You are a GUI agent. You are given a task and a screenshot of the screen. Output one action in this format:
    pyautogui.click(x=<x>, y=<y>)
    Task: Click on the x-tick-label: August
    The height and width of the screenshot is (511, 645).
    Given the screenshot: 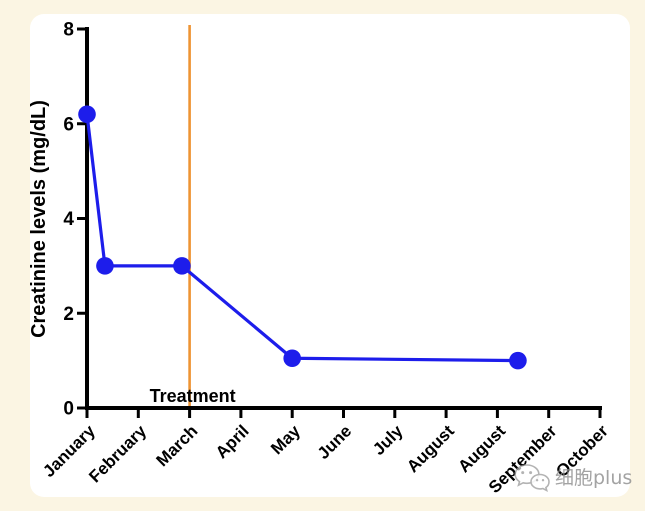 What is the action you would take?
    pyautogui.click(x=430, y=448)
    